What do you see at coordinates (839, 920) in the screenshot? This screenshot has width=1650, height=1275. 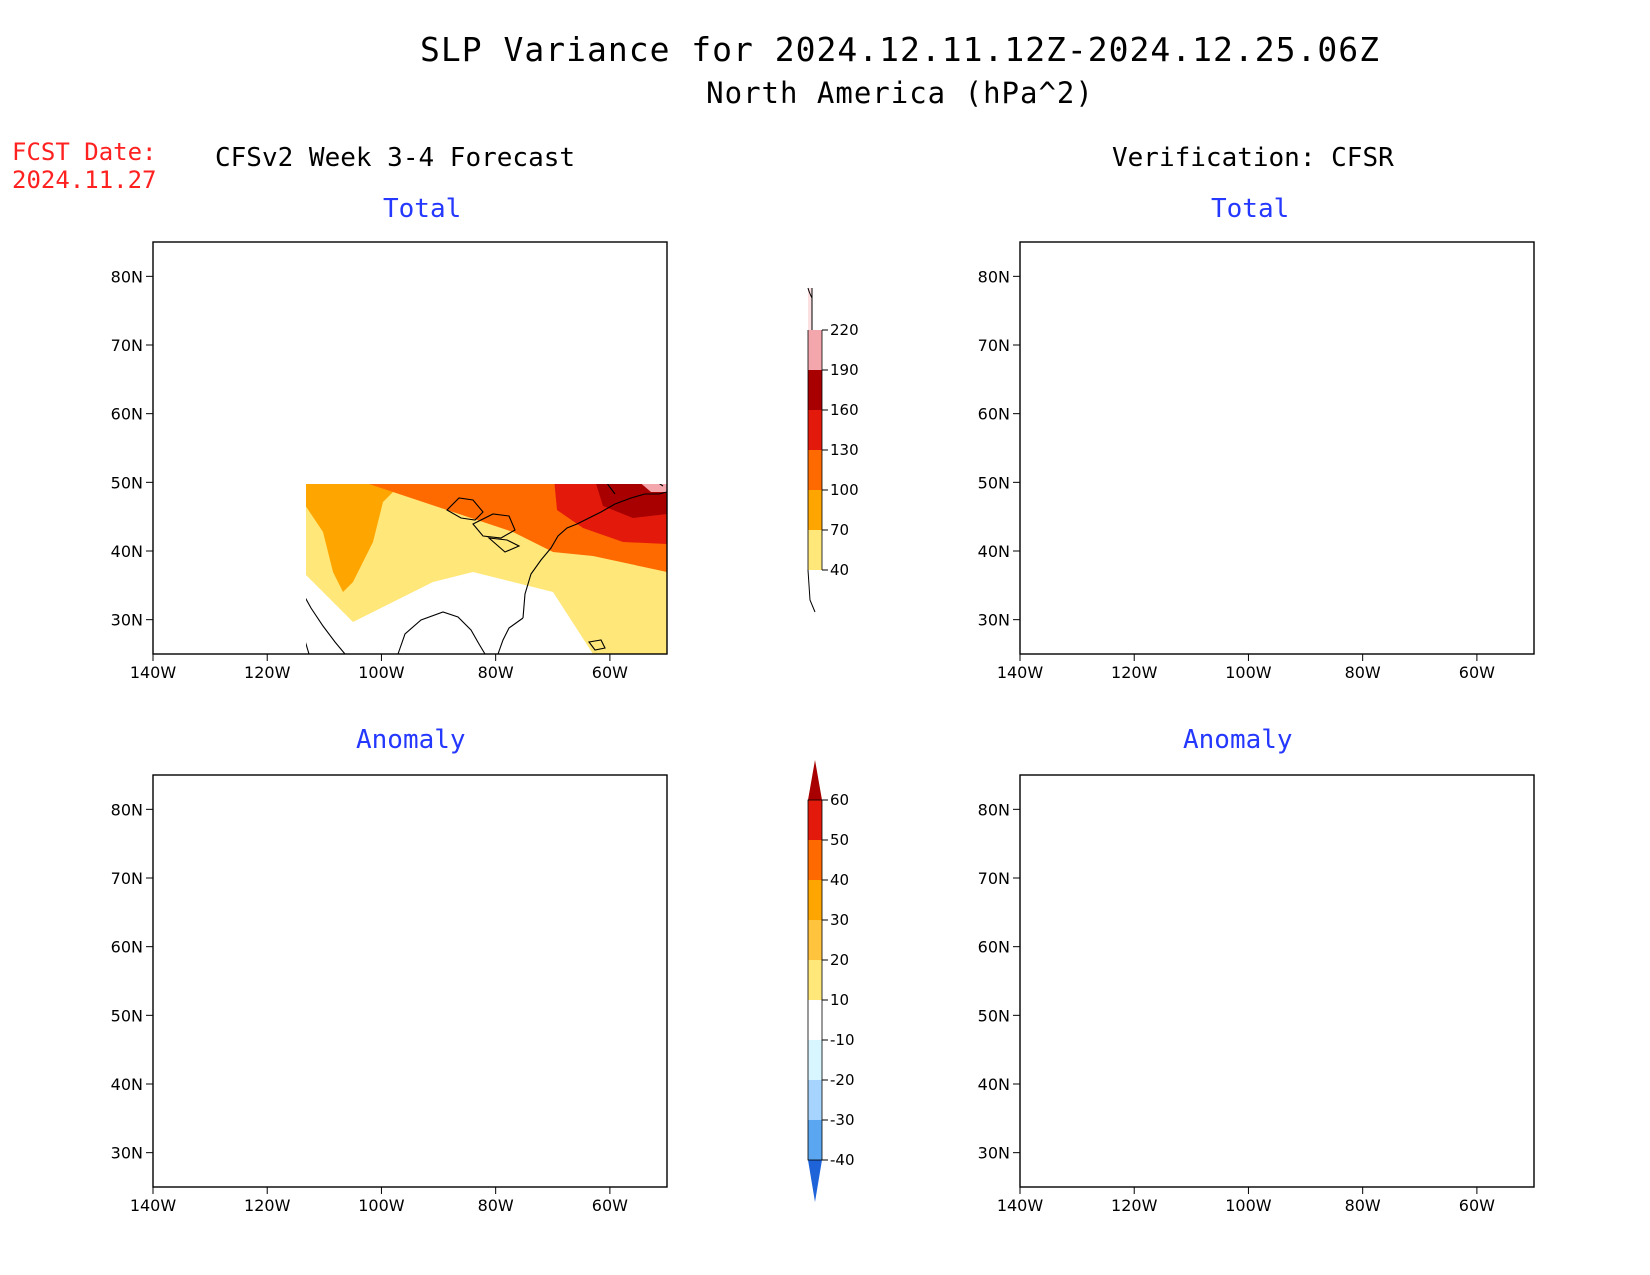 I see `colorbar-label: 30` at bounding box center [839, 920].